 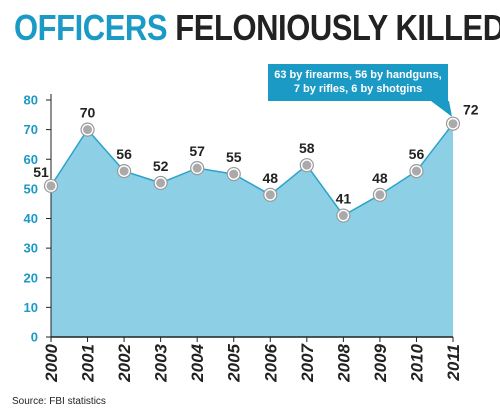 I want to click on data-label: 72, so click(x=471, y=110).